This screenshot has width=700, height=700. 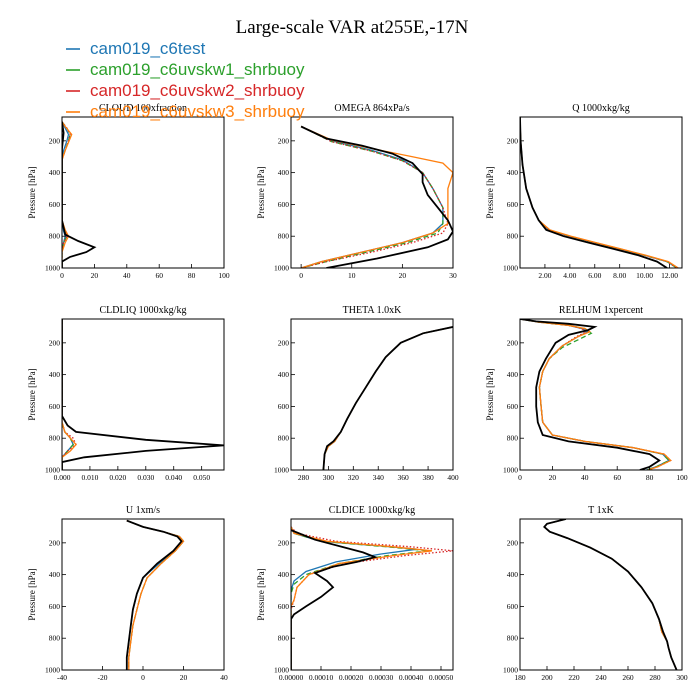 I want to click on x-tick-label: 320, so click(x=354, y=477).